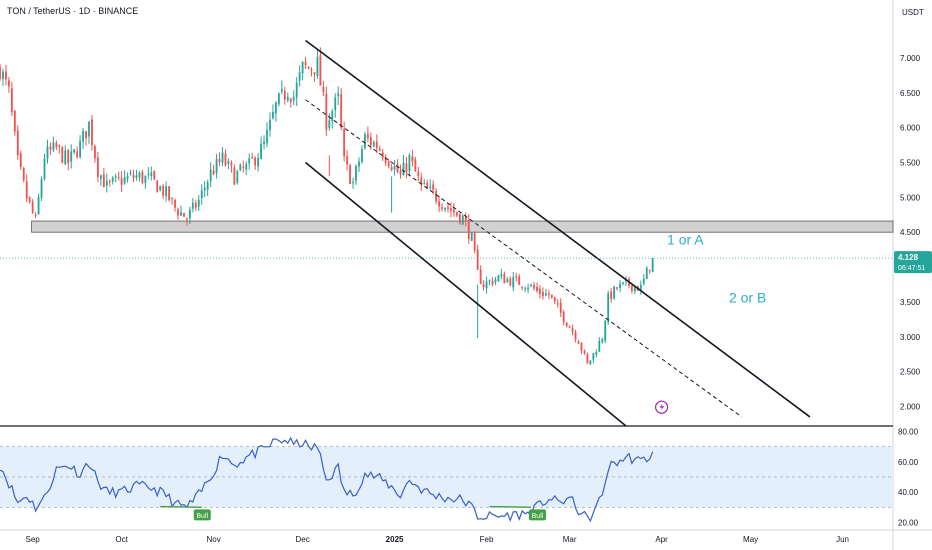 This screenshot has width=932, height=550. What do you see at coordinates (842, 539) in the screenshot?
I see `time-tick-label: Jun` at bounding box center [842, 539].